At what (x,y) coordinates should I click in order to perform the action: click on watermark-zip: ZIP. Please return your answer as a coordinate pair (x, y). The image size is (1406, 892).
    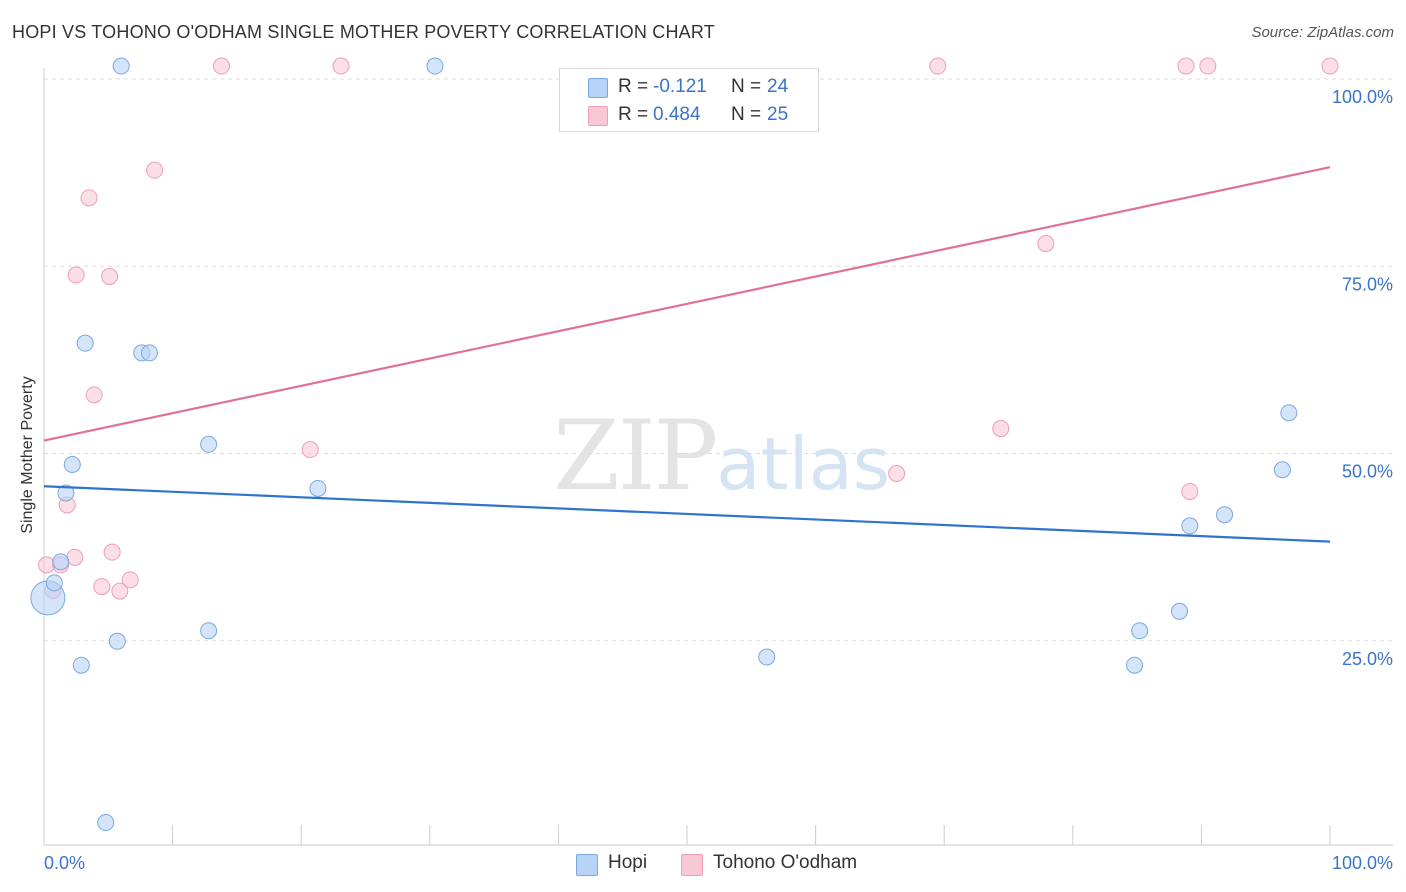
    Looking at the image, I should click on (635, 456).